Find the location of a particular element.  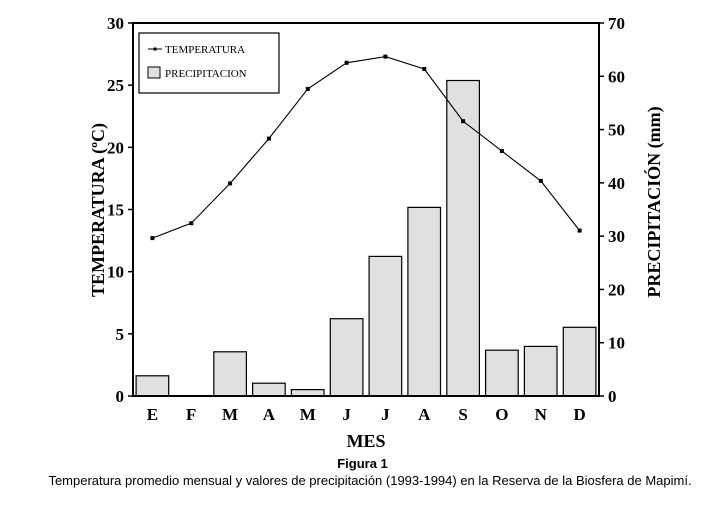

legend-precipitation-swatch is located at coordinates (154, 72).